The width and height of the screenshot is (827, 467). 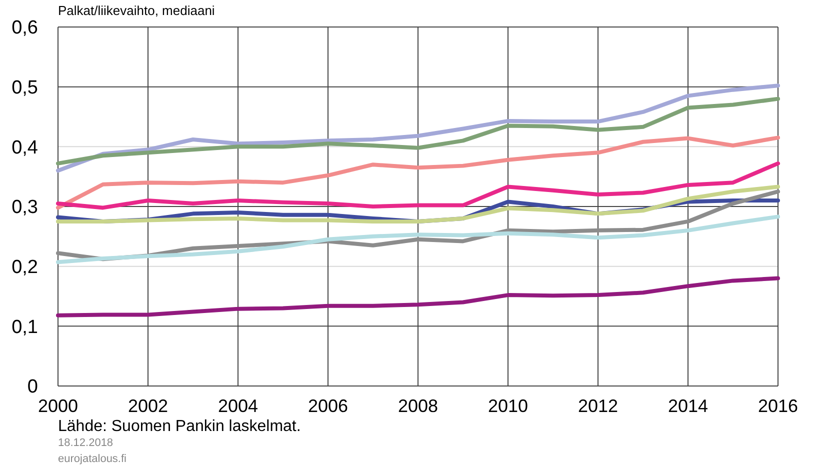 What do you see at coordinates (179, 426) in the screenshot?
I see `text: Lähde: Suomen Pankin laskelmat.` at bounding box center [179, 426].